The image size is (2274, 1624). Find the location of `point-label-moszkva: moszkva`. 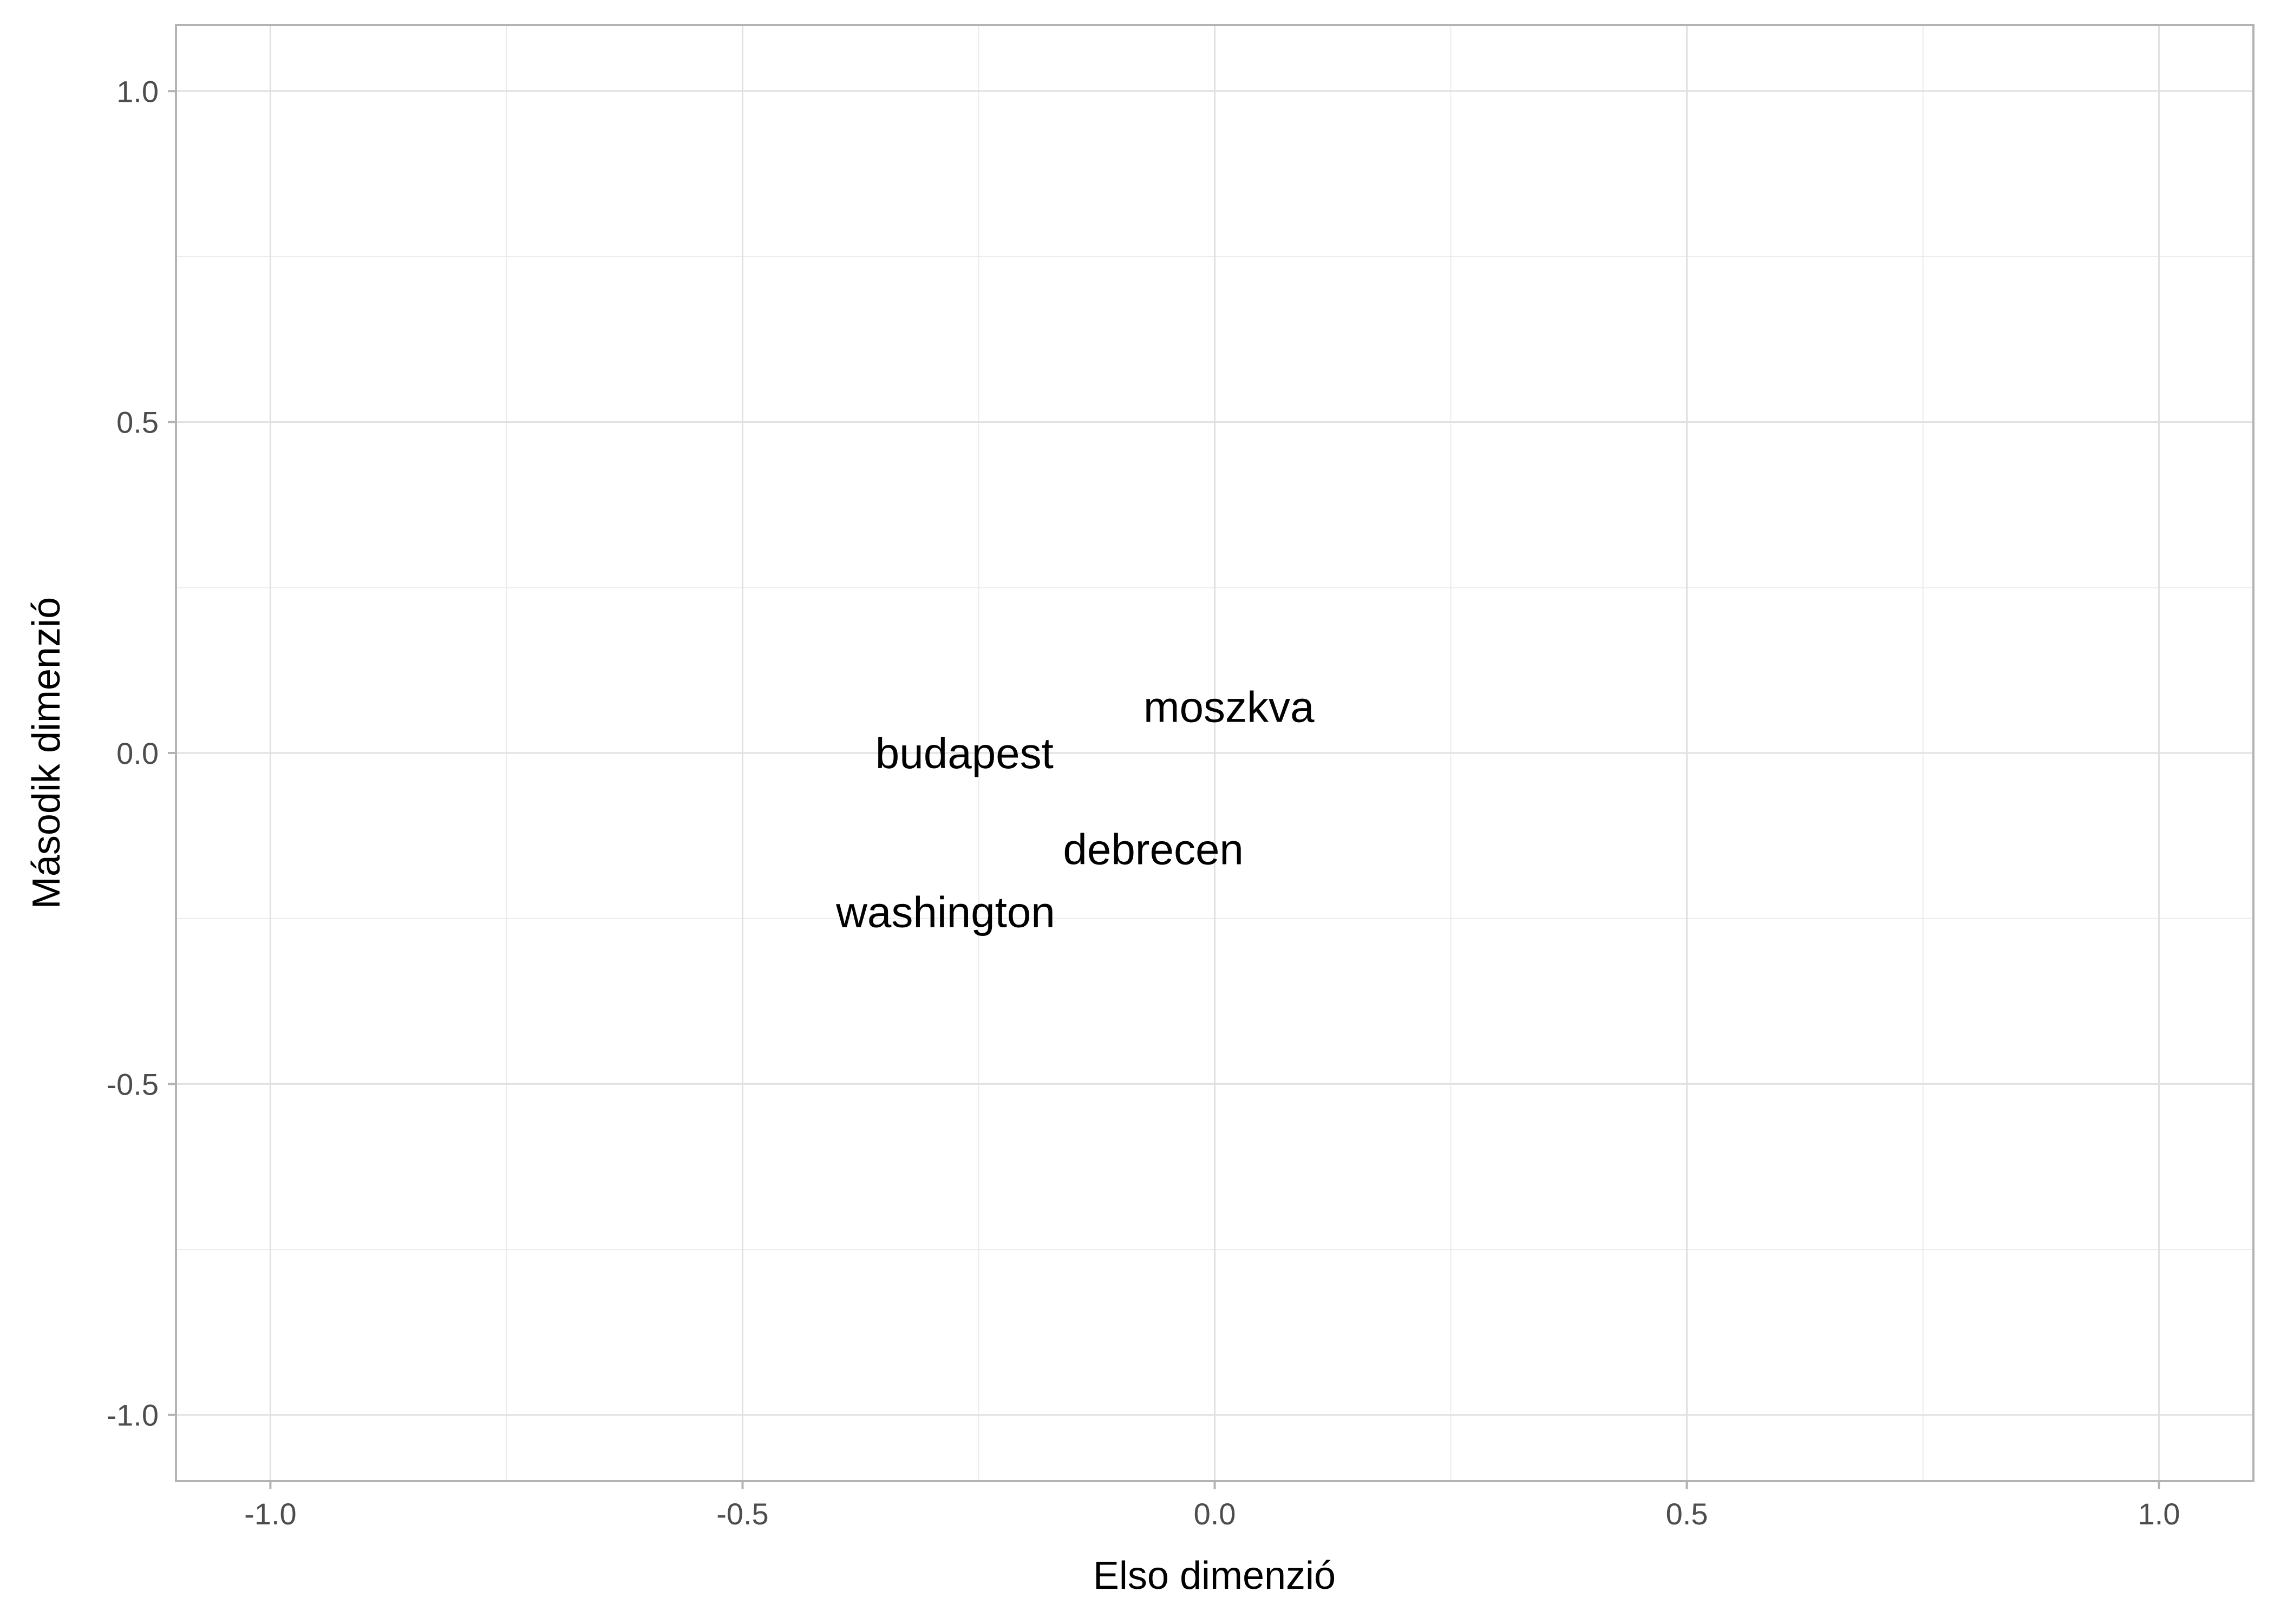

point-label-moszkva: moszkva is located at coordinates (1229, 707).